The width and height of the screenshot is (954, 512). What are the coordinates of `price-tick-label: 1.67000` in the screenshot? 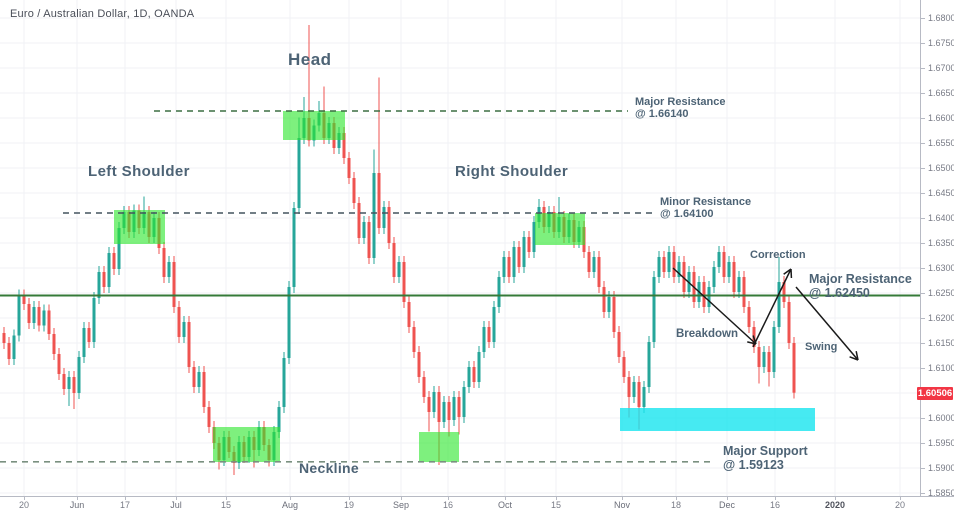 It's located at (941, 68).